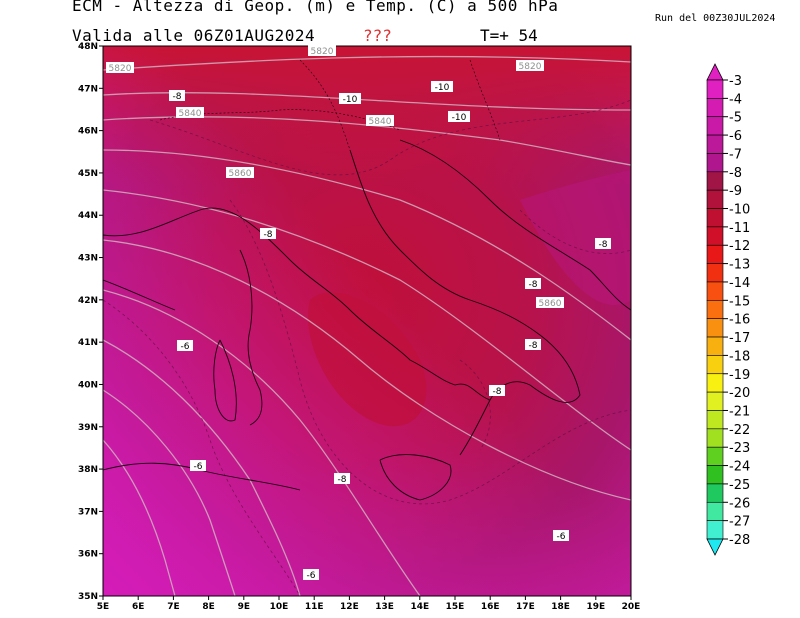 This screenshot has width=800, height=618. What do you see at coordinates (509, 35) in the screenshot?
I see `forecast-step: T=+ 54` at bounding box center [509, 35].